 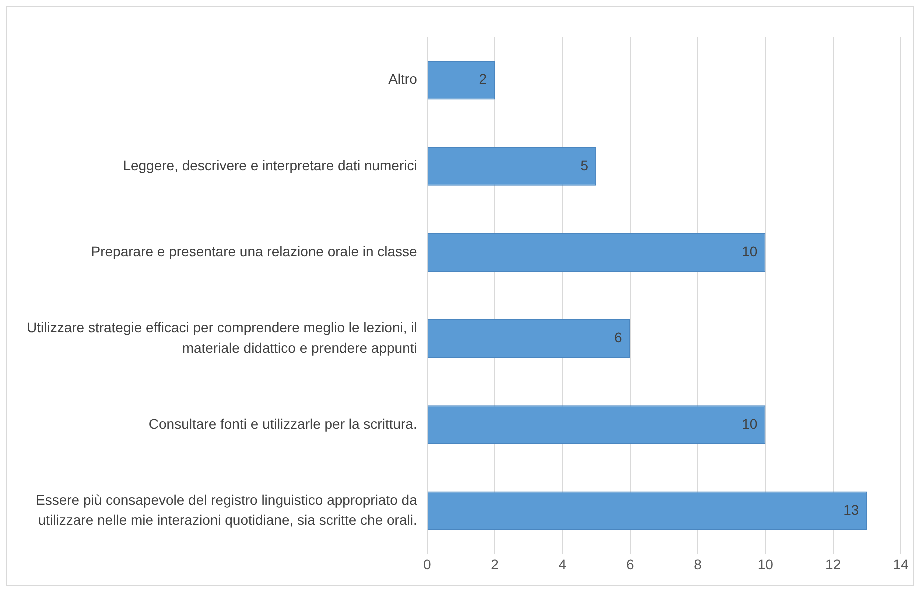 I want to click on x-tick-label: 2, so click(x=495, y=564).